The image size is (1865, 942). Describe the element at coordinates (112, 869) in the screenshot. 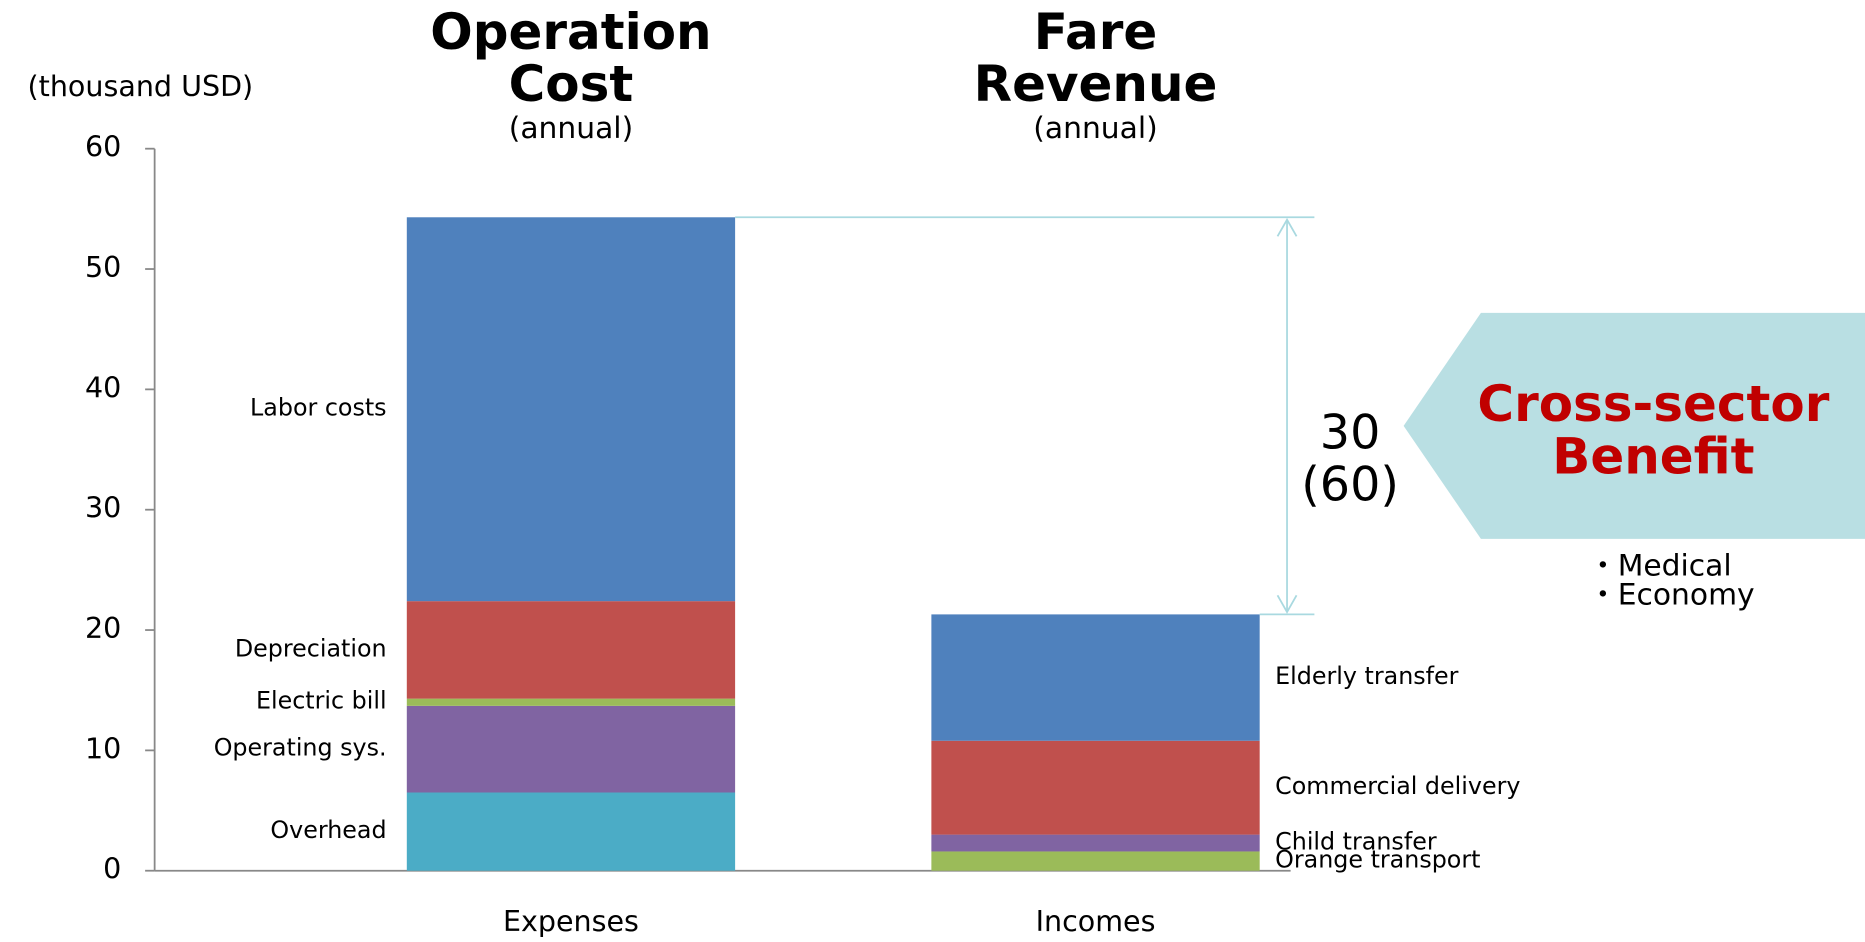

I see `y-tick-label: 0` at that location.